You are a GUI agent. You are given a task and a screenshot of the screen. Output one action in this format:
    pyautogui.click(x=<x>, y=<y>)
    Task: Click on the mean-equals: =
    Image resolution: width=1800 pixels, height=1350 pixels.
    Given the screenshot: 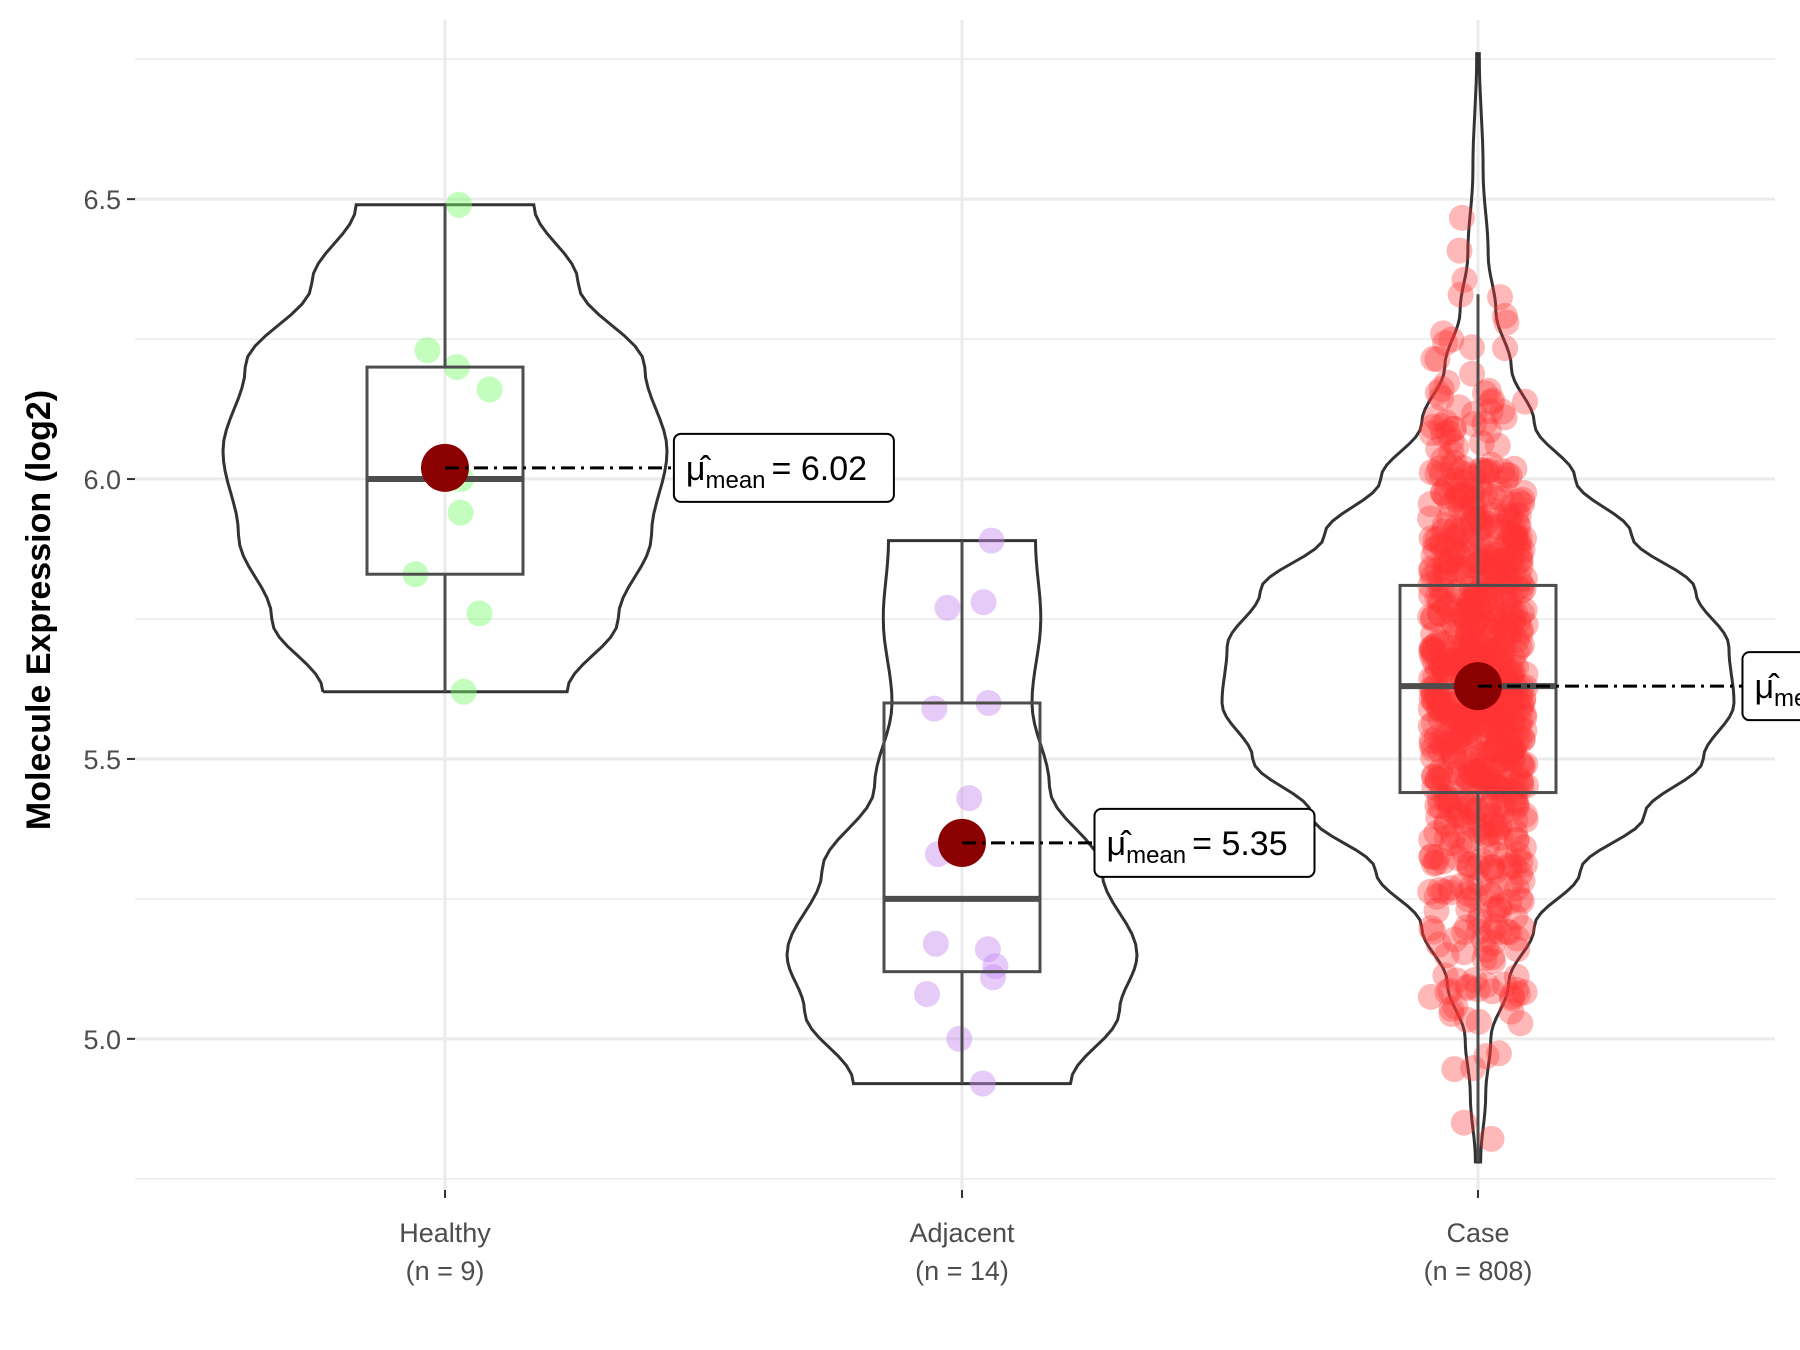 What is the action you would take?
    pyautogui.click(x=786, y=469)
    